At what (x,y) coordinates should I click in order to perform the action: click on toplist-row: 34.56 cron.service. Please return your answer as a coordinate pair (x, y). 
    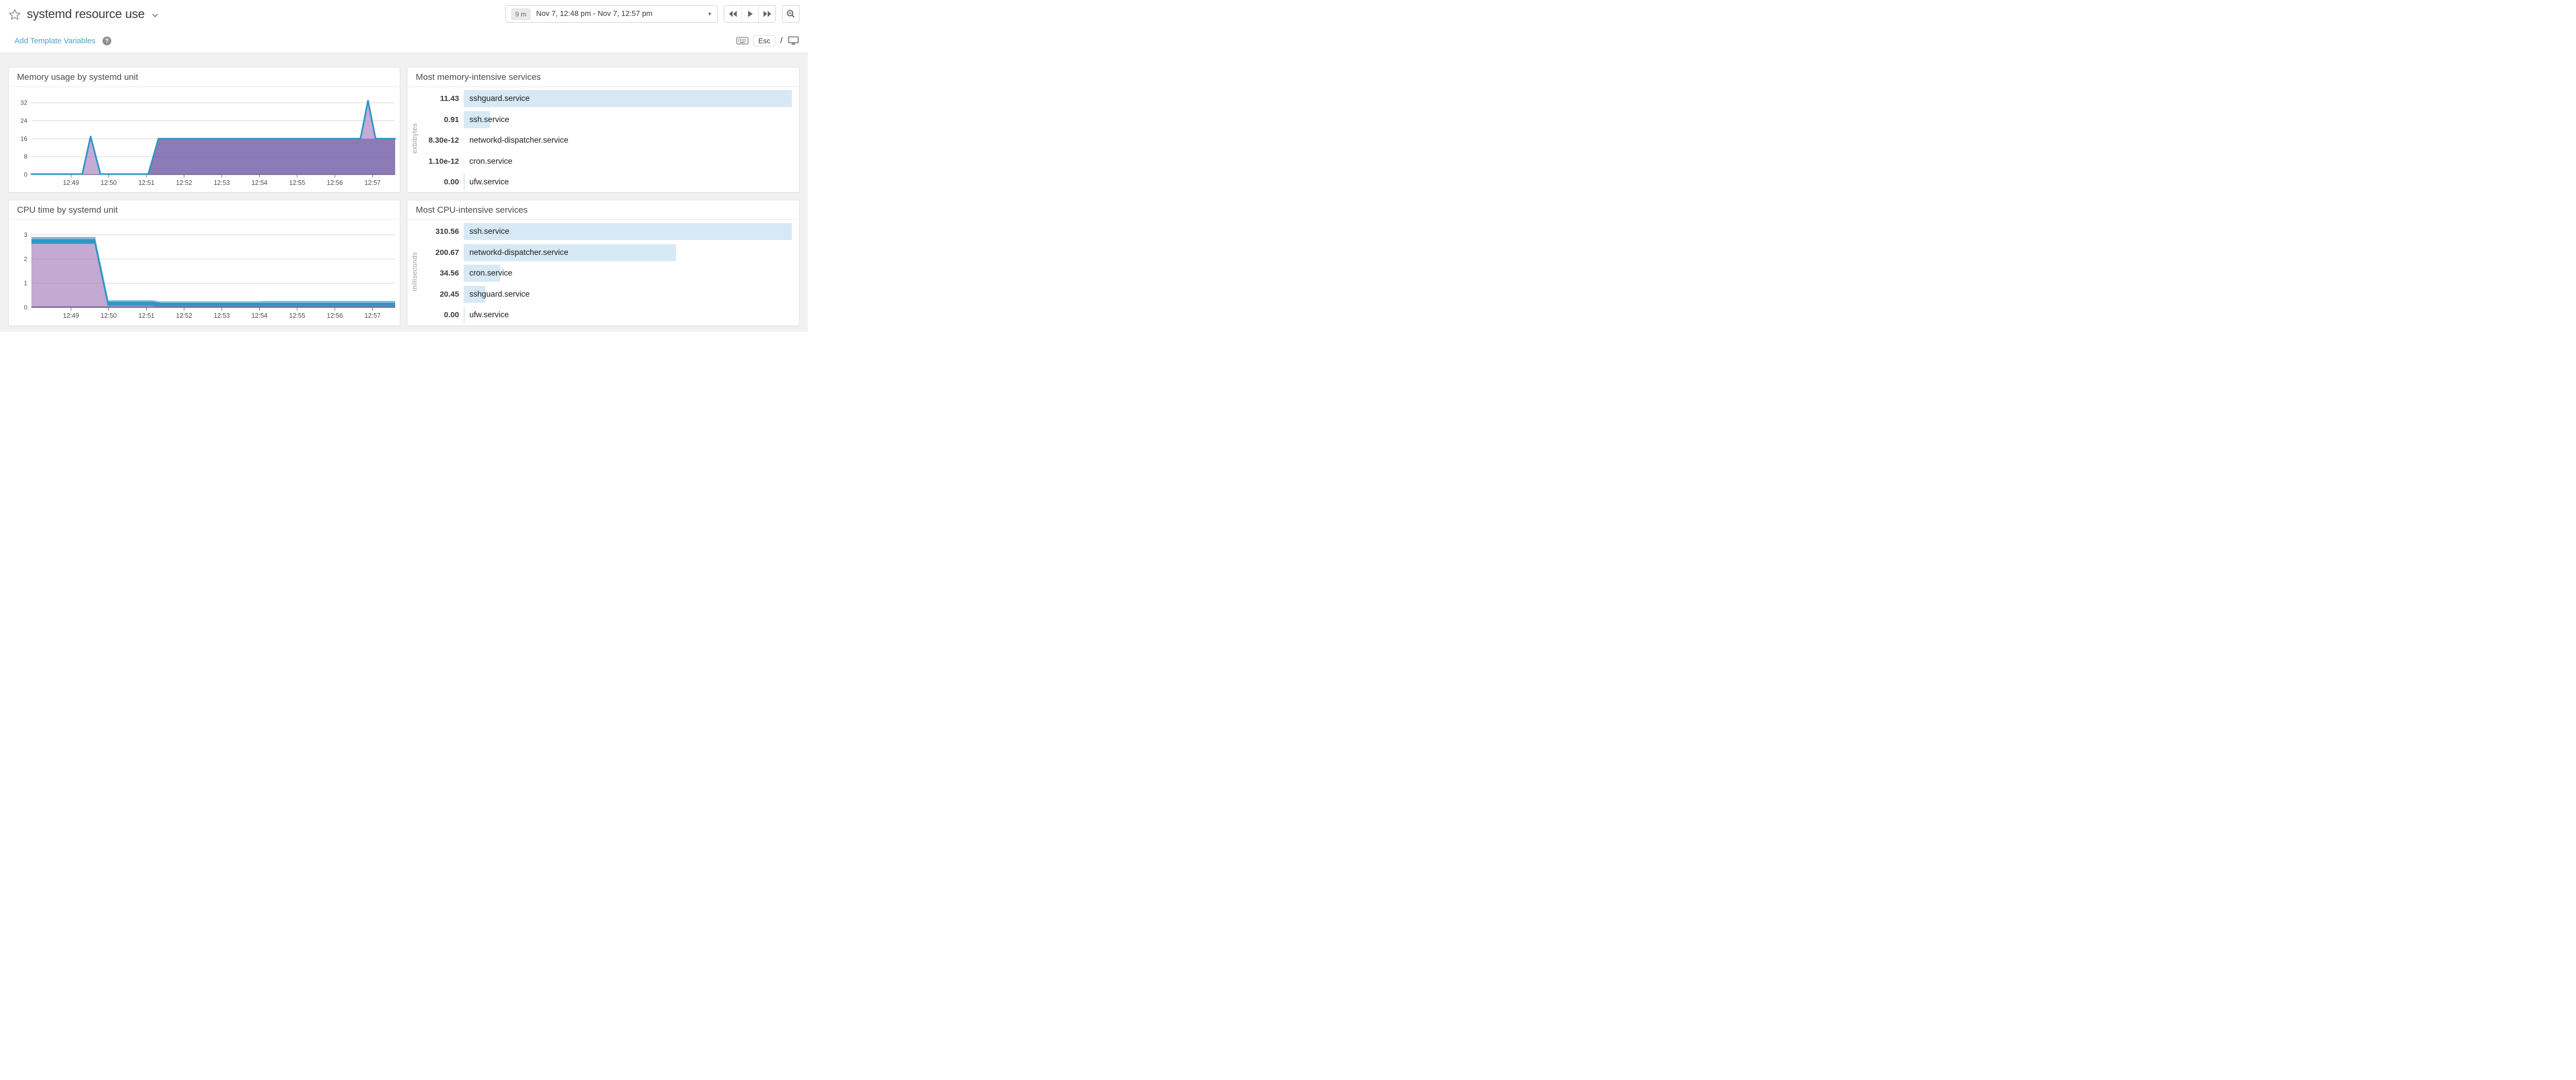
    Looking at the image, I should click on (600, 273).